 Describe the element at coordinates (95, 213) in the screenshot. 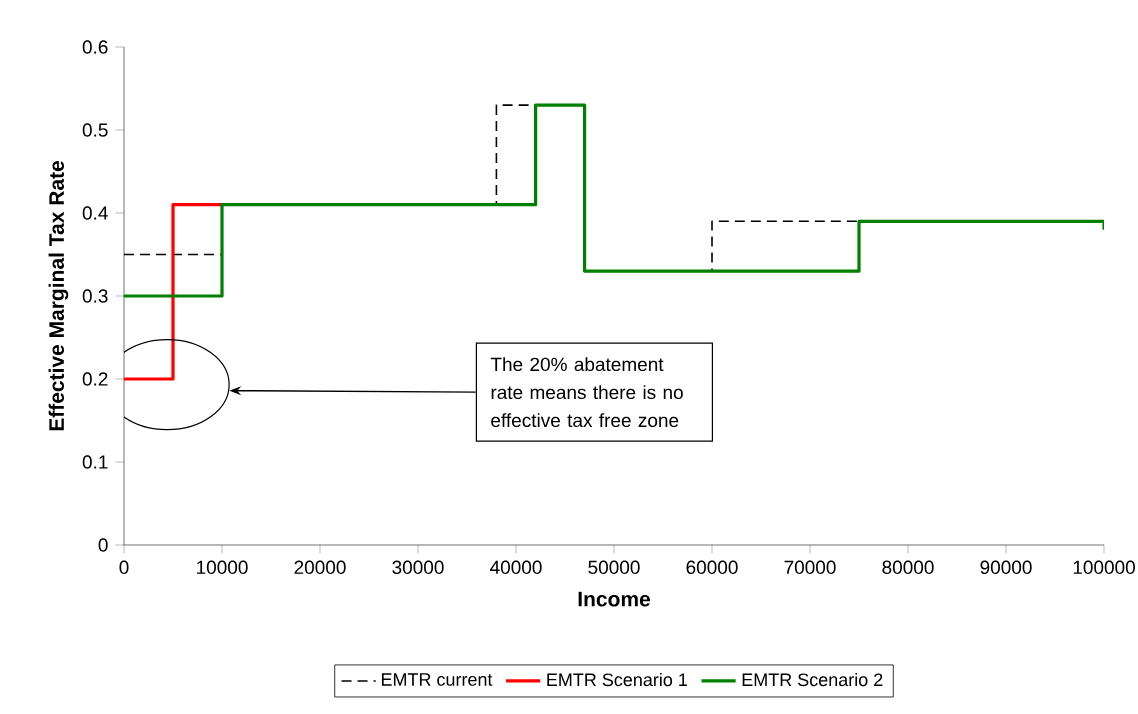

I see `y-tick-label: 0.4` at that location.